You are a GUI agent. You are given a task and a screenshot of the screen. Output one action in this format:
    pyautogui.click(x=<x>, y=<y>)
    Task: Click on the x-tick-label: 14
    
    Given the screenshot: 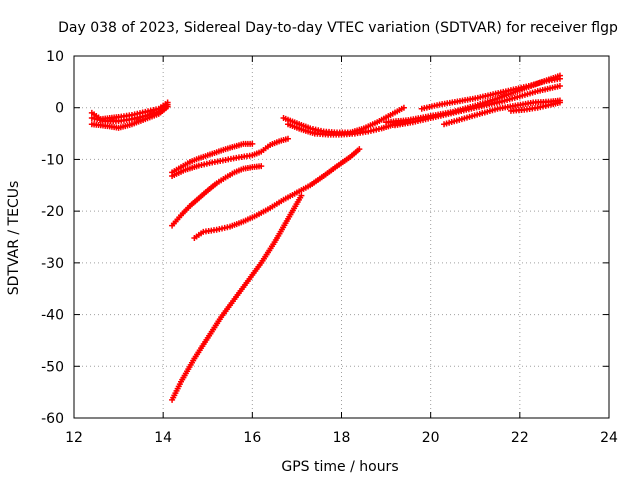 What is the action you would take?
    pyautogui.click(x=163, y=438)
    